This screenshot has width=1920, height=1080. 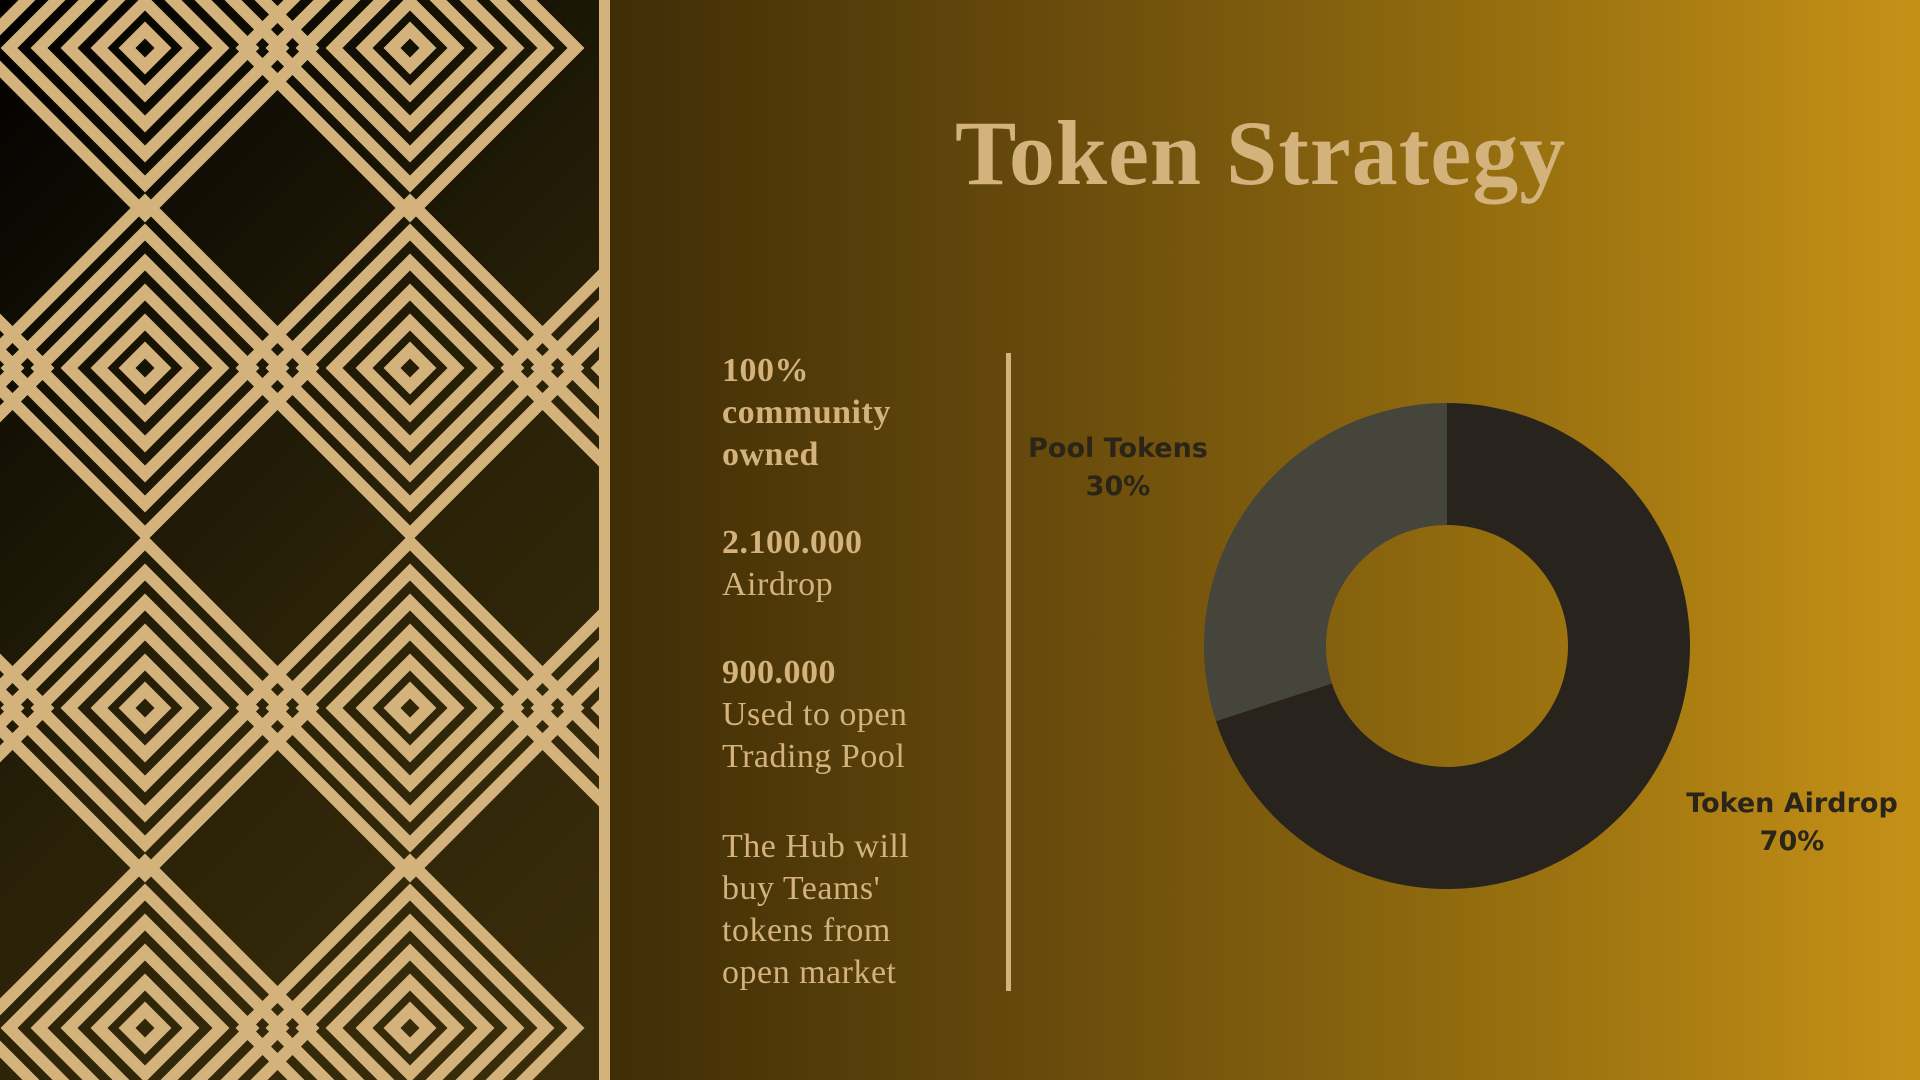 I want to click on vertical-divider, so click(x=1008, y=672).